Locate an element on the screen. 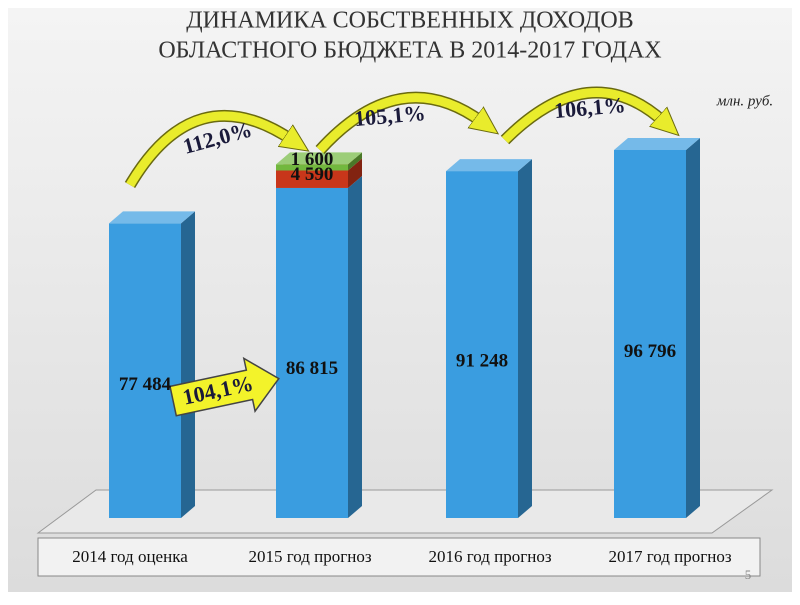 Image resolution: width=800 pixels, height=605 pixels. page-number: 5 is located at coordinates (748, 574).